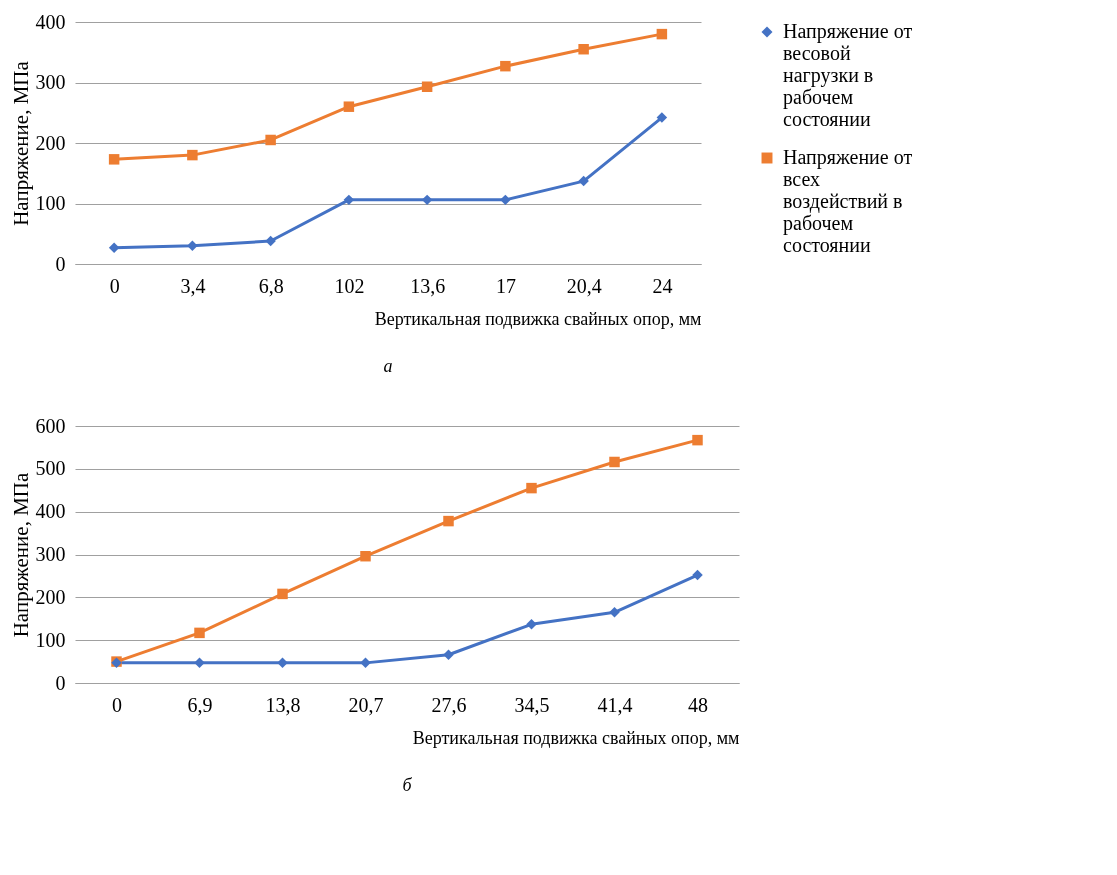  Describe the element at coordinates (428, 285) in the screenshot. I see `x-tick-label: 13,6` at that location.